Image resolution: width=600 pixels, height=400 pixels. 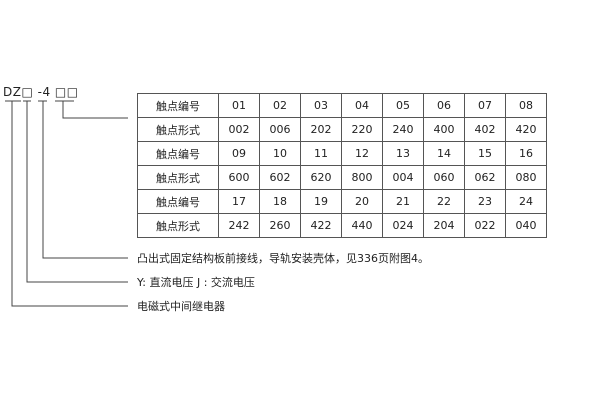 What do you see at coordinates (444, 129) in the screenshot?
I see `table-cell: 400` at bounding box center [444, 129].